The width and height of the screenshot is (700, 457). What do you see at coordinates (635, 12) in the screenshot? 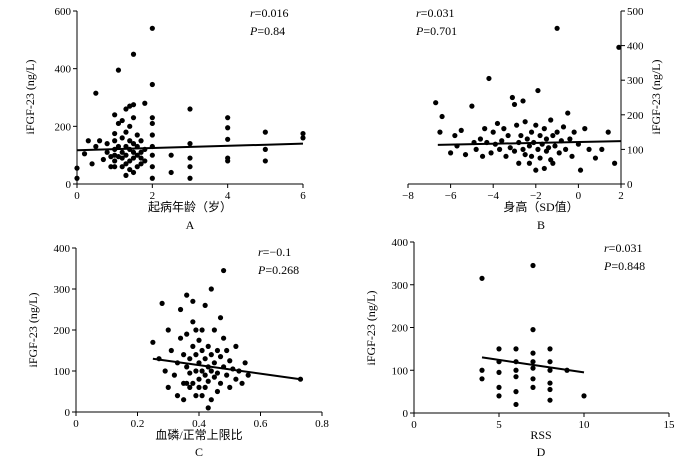
I see `y-tick-label: 500` at bounding box center [635, 12].